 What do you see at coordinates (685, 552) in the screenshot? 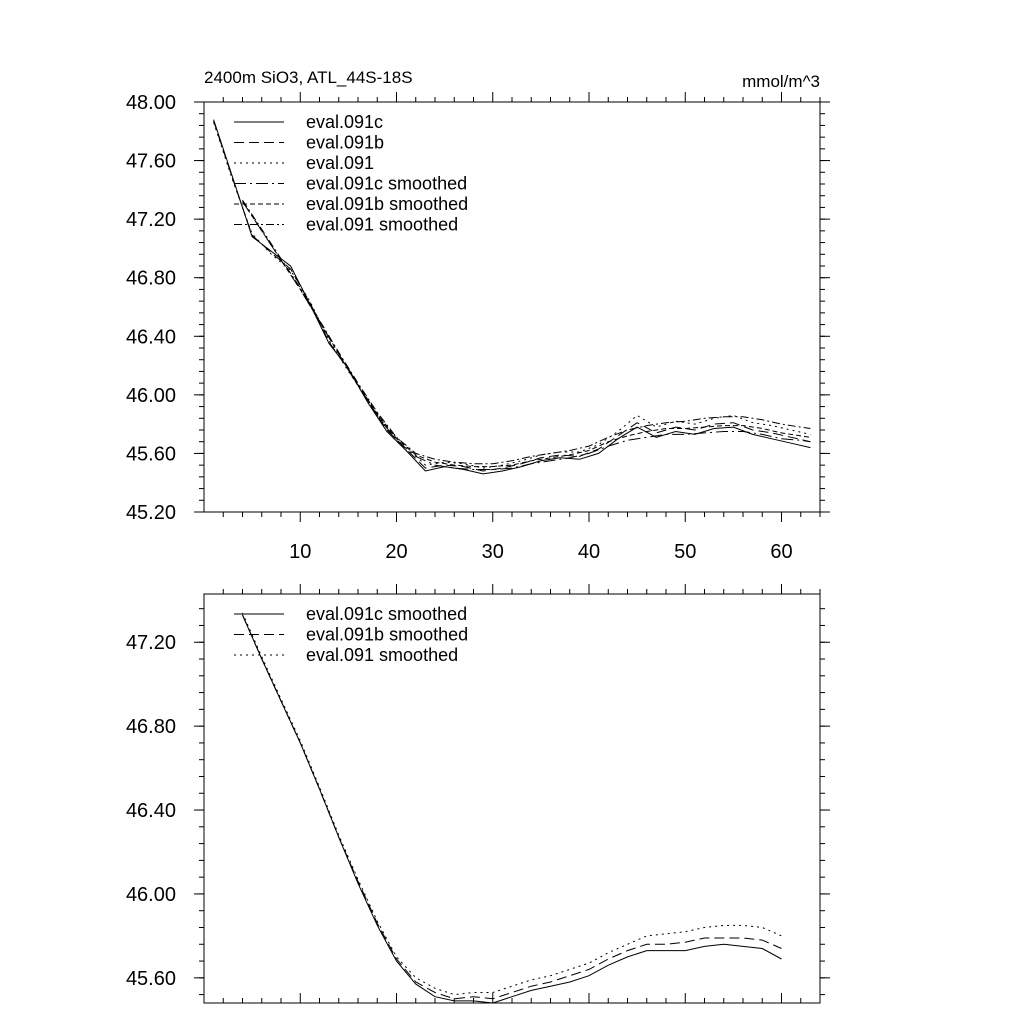
I see `x-tick-label: 50` at bounding box center [685, 552].